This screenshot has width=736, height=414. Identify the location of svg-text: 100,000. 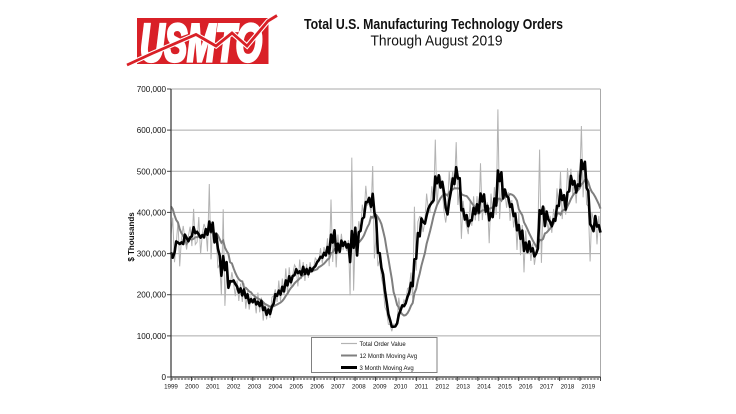
(152, 336).